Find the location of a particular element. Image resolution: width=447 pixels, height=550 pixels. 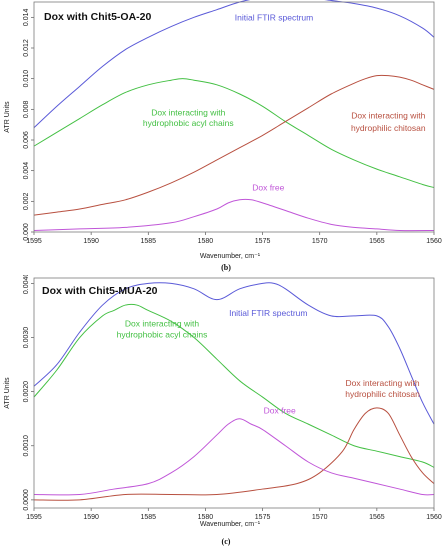

chart-title-b: Dox with Chit5-OA-20 is located at coordinates (97, 17).